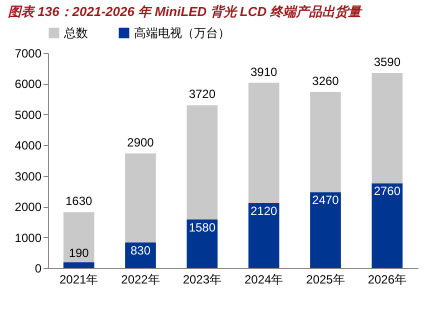 The image size is (442, 332). What do you see at coordinates (325, 279) in the screenshot?
I see `x-tick-label: 2025年` at bounding box center [325, 279].